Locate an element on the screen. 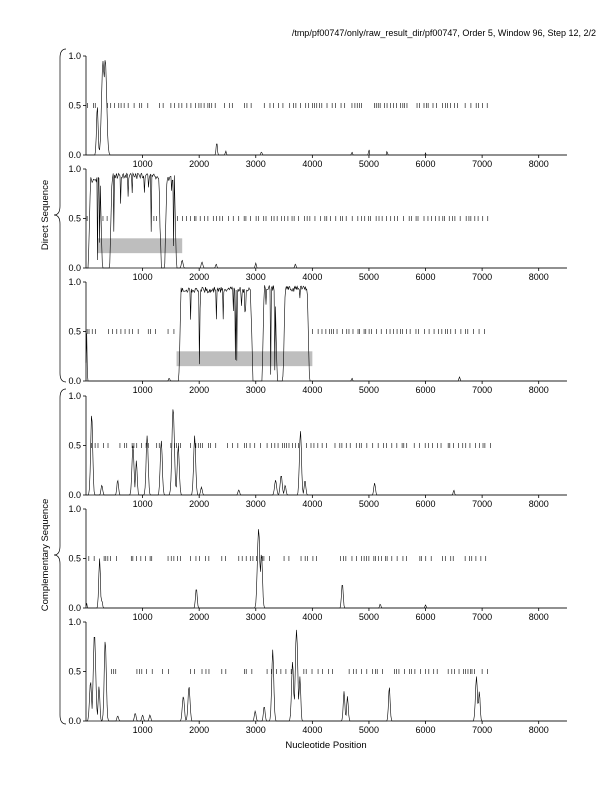 Image resolution: width=612 pixels, height=792 pixels. complementary-sequence-label: Complementary Sequence is located at coordinates (45, 555).